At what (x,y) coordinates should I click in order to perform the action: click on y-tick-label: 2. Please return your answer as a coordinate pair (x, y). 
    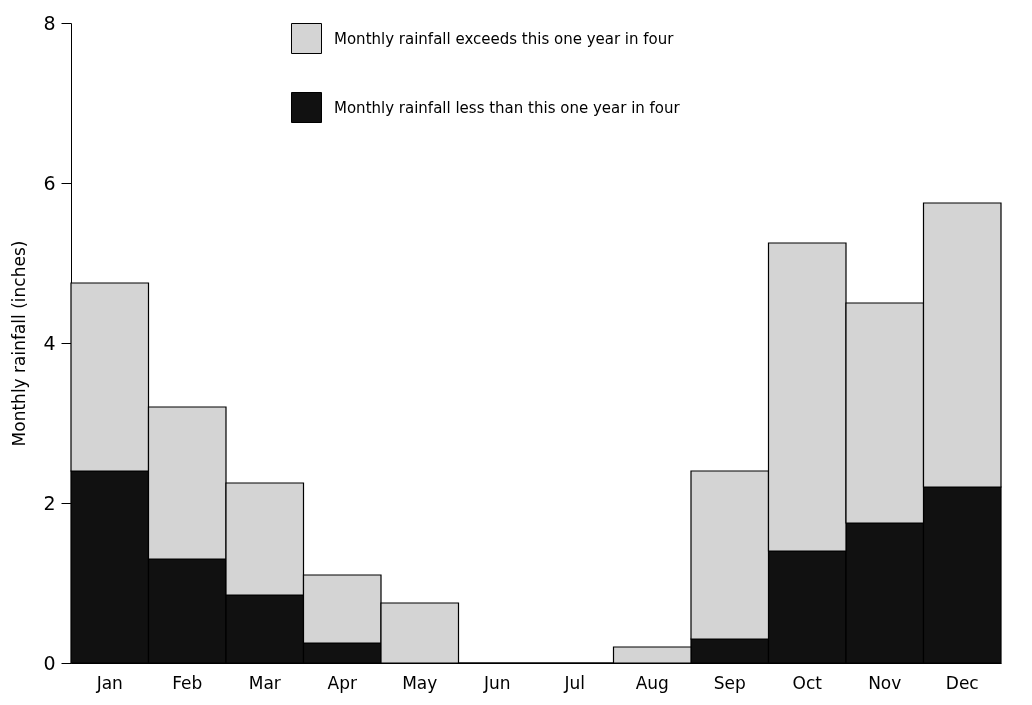
    Looking at the image, I should click on (49, 502).